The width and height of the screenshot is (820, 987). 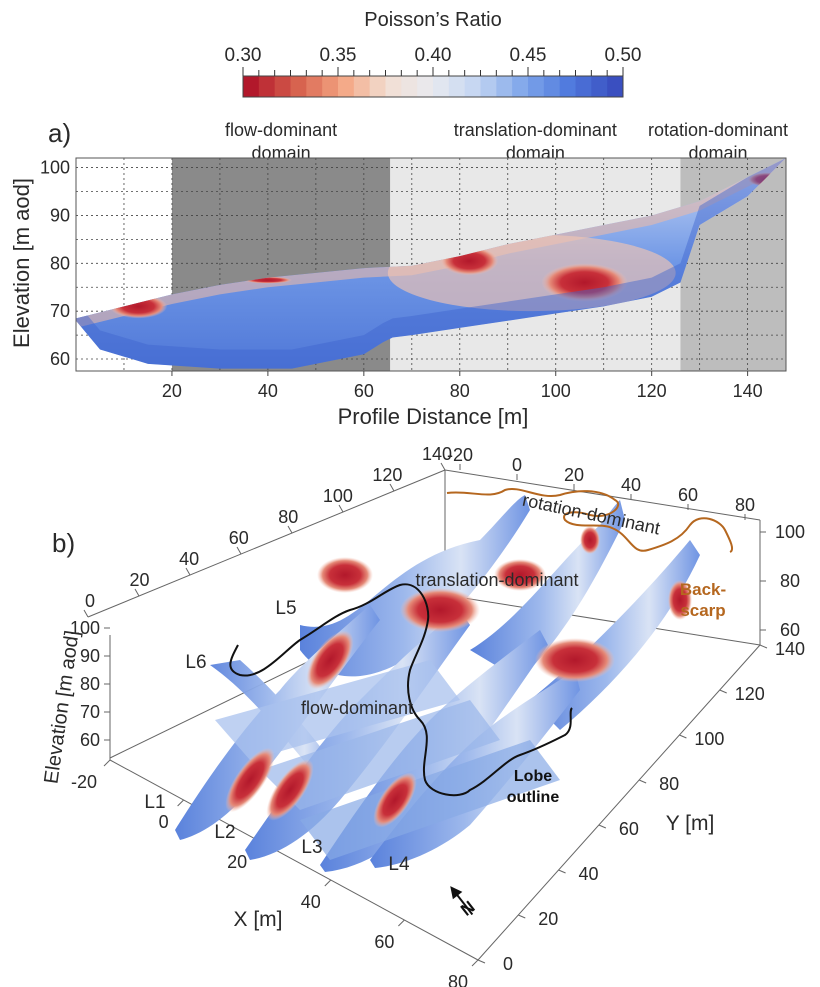 I want to click on high-ratio-zone-b3, so click(x=520, y=575).